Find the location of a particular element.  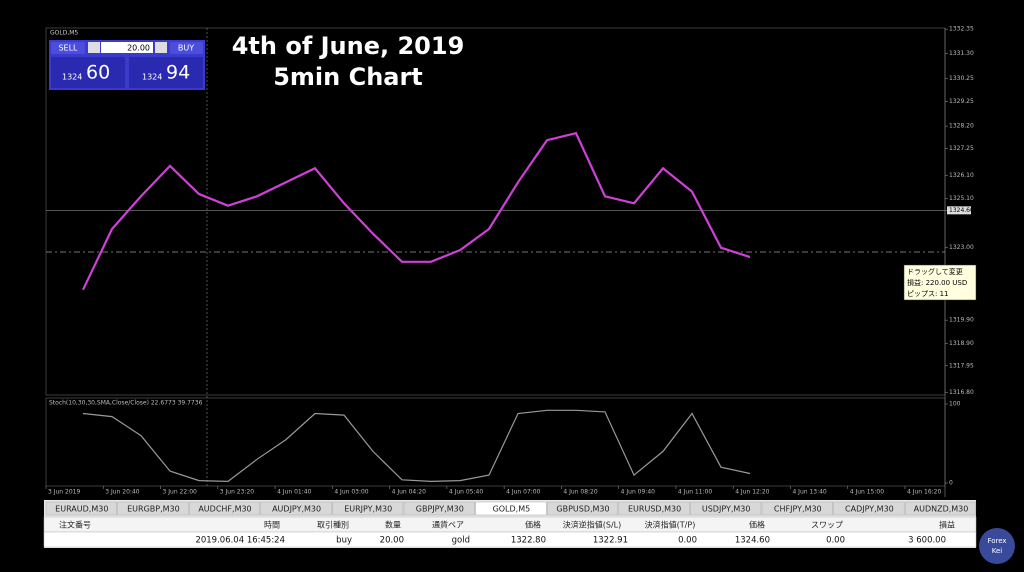

table-header: 注文番号 is located at coordinates (75, 525).